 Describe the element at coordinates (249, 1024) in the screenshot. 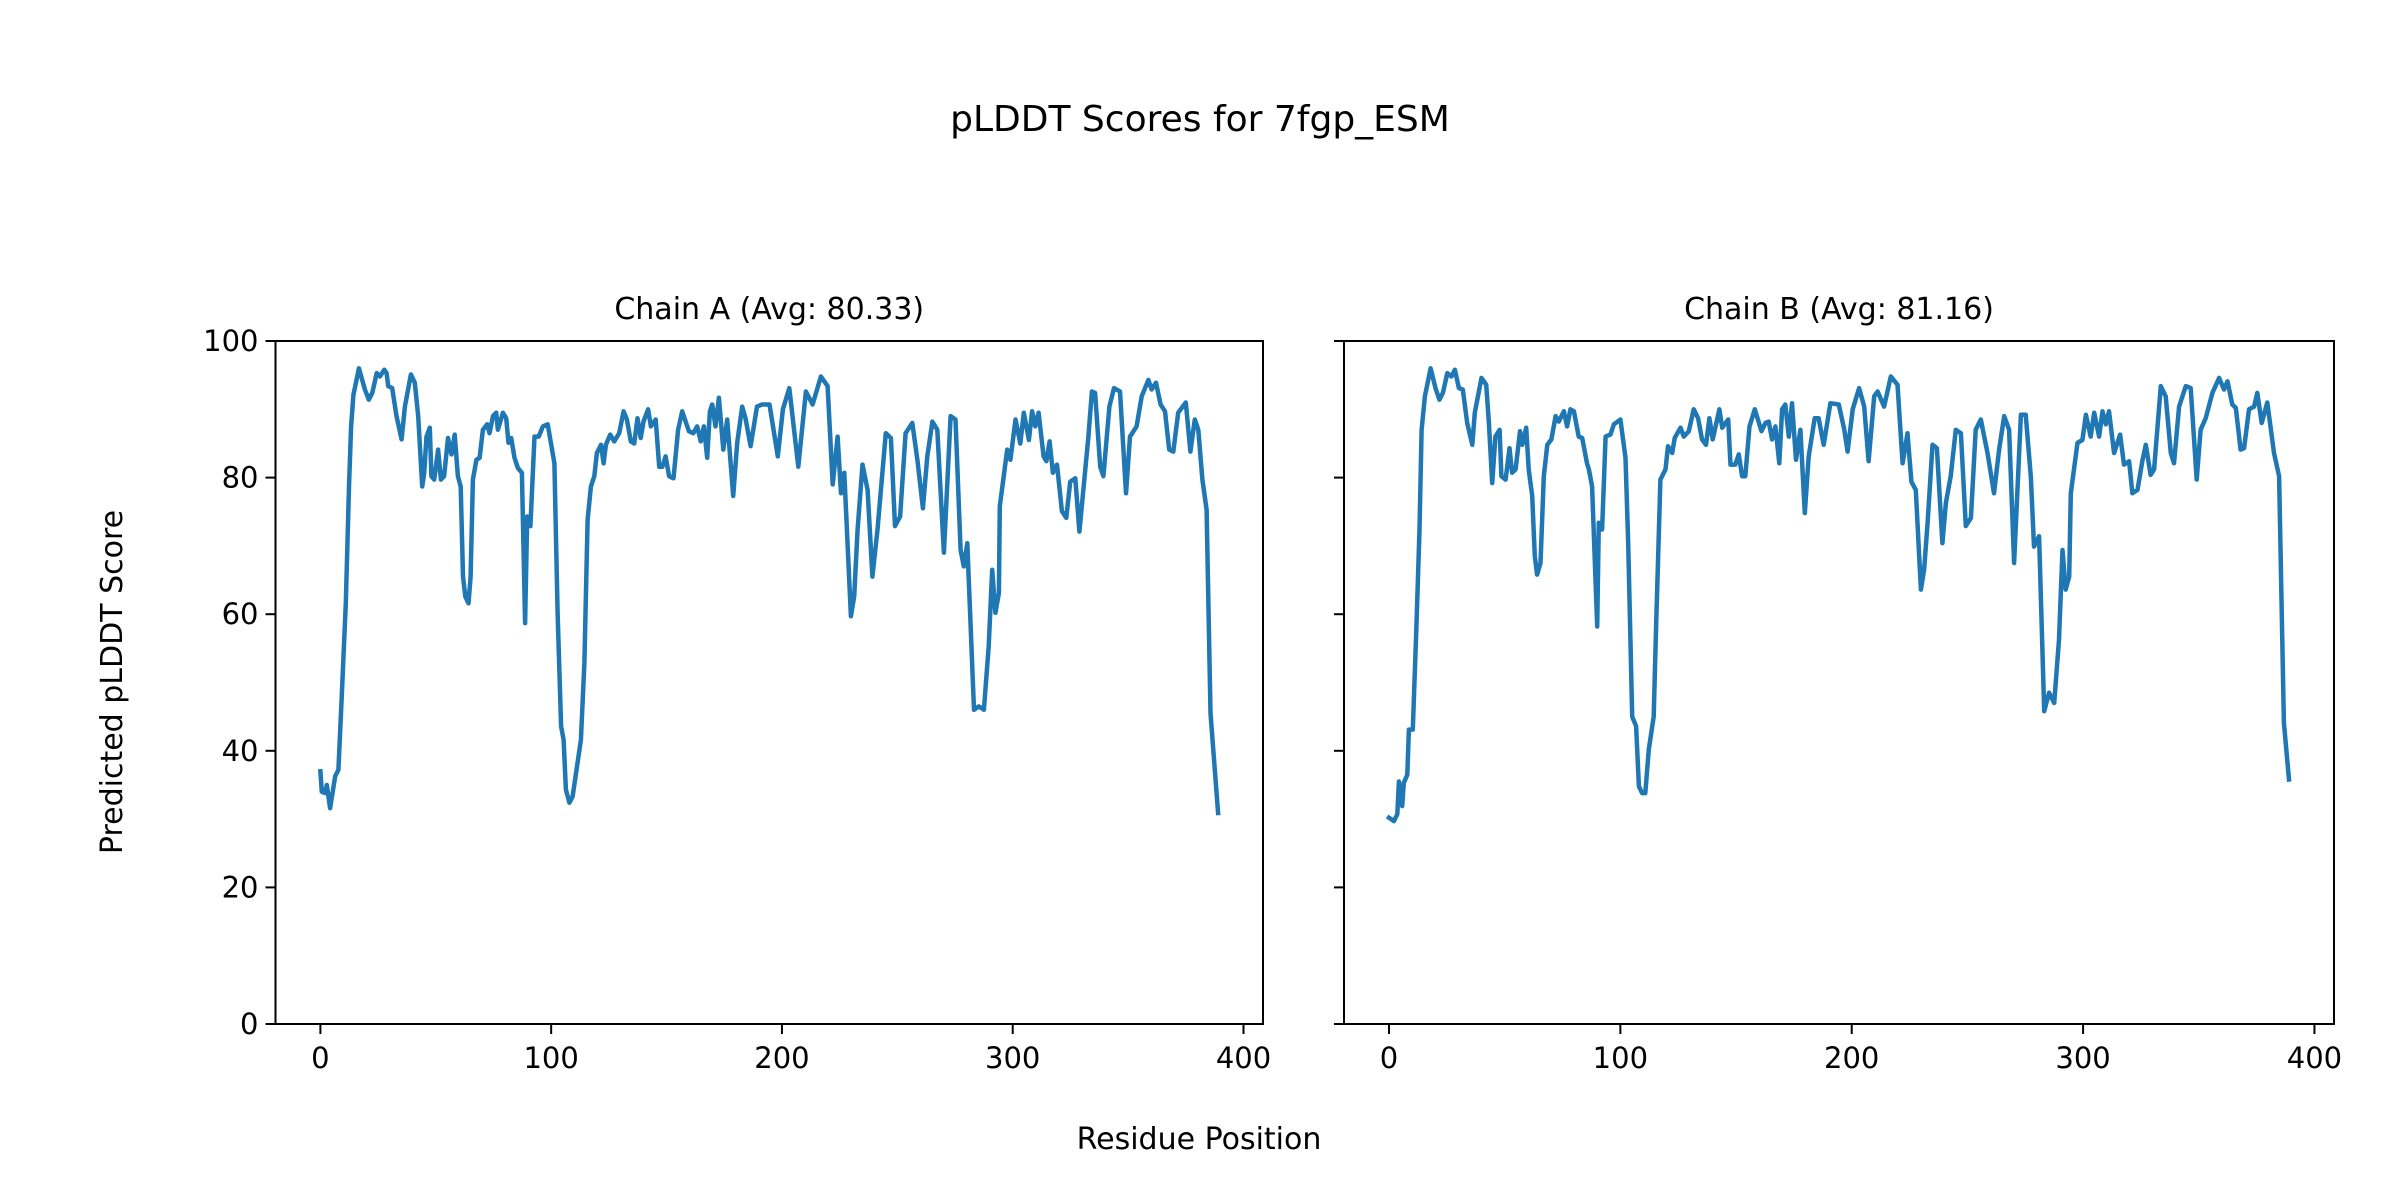

I see `y-tick-label: 0` at that location.